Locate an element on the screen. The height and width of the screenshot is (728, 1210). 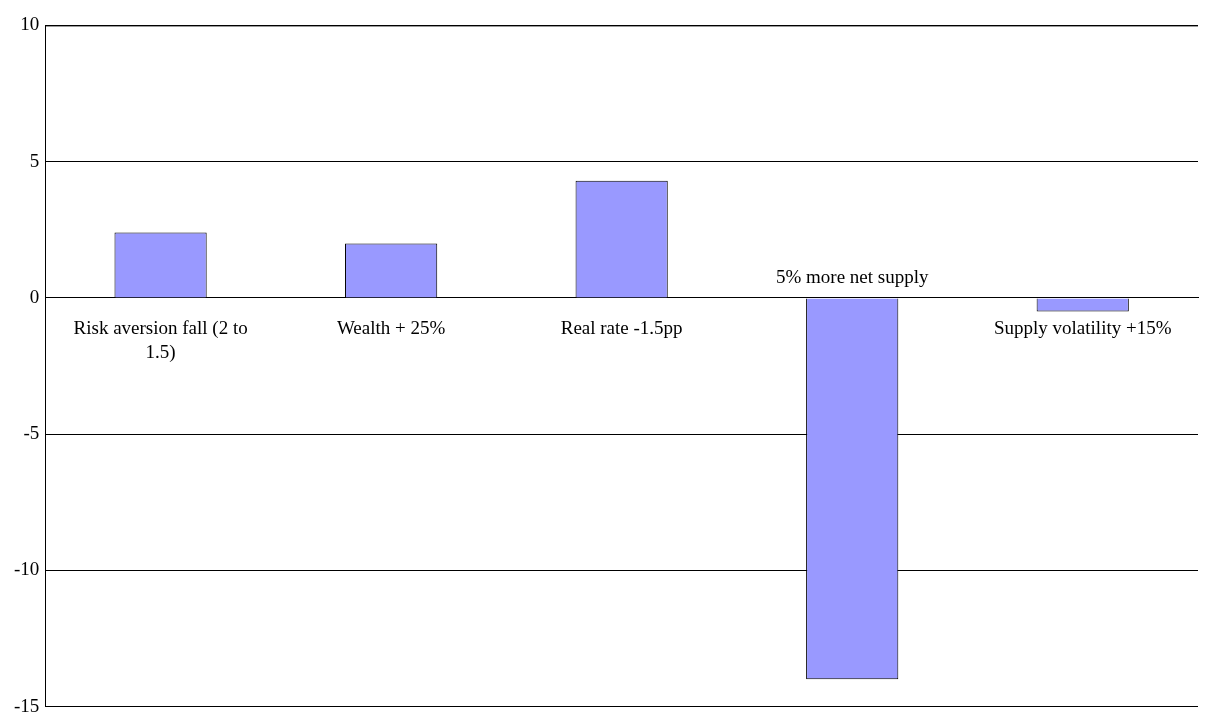
x-tick-label: Real rate -1.5pp is located at coordinates (621, 328).